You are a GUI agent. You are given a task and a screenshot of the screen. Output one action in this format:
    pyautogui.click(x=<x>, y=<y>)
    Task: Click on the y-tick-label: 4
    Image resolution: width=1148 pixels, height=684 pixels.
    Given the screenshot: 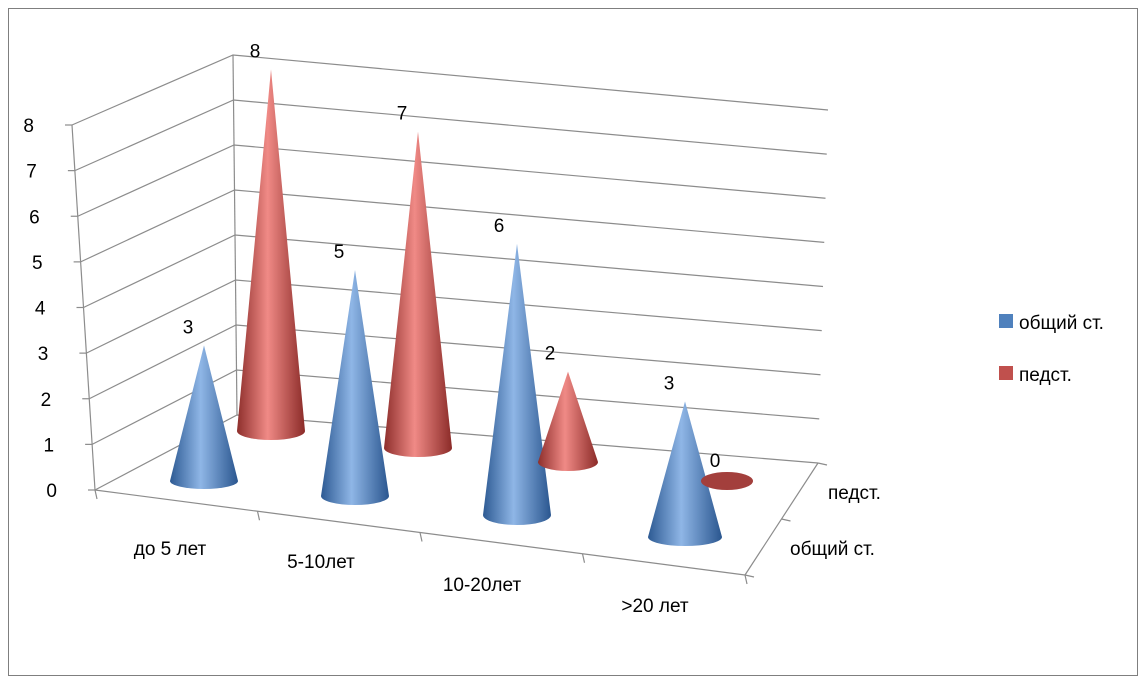 What is the action you would take?
    pyautogui.click(x=40, y=309)
    